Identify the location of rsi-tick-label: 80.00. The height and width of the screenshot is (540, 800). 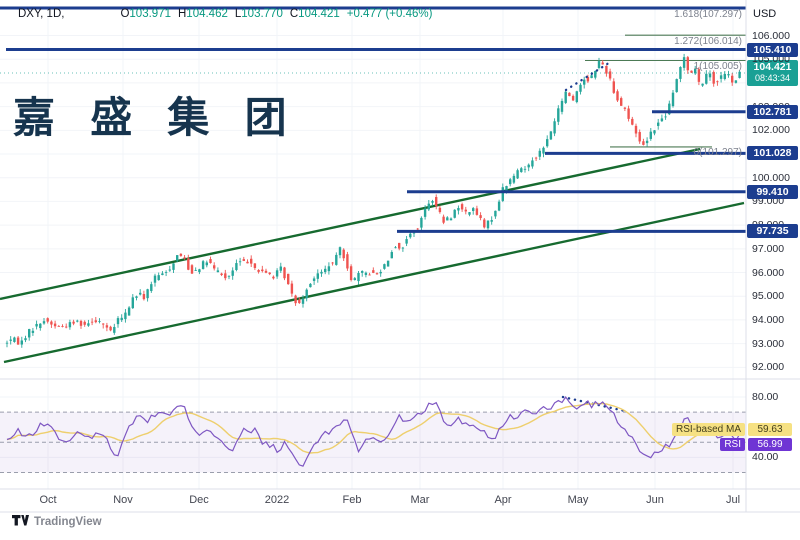
(765, 397).